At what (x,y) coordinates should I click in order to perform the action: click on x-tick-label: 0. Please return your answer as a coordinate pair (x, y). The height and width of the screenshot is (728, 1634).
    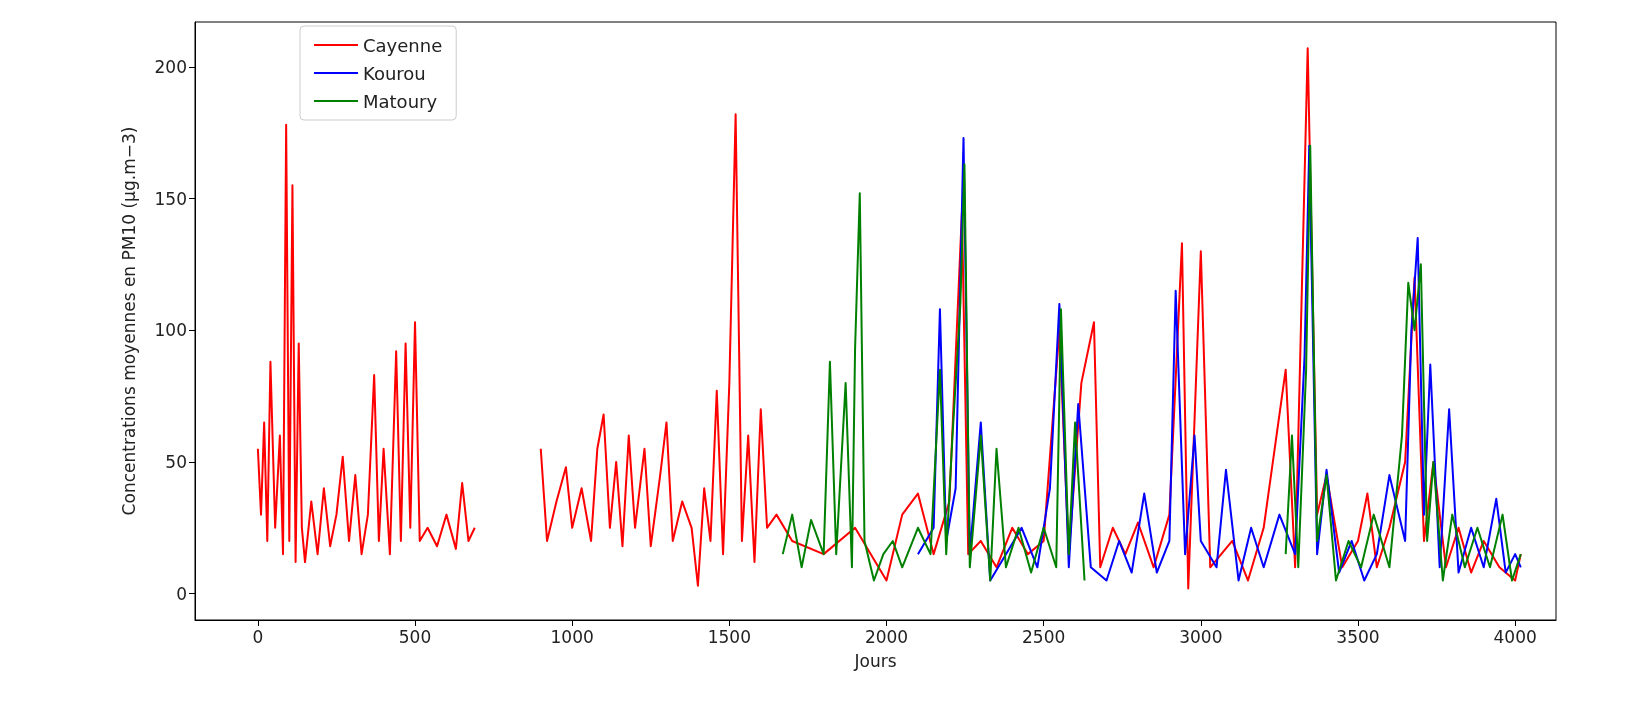
    Looking at the image, I should click on (258, 636).